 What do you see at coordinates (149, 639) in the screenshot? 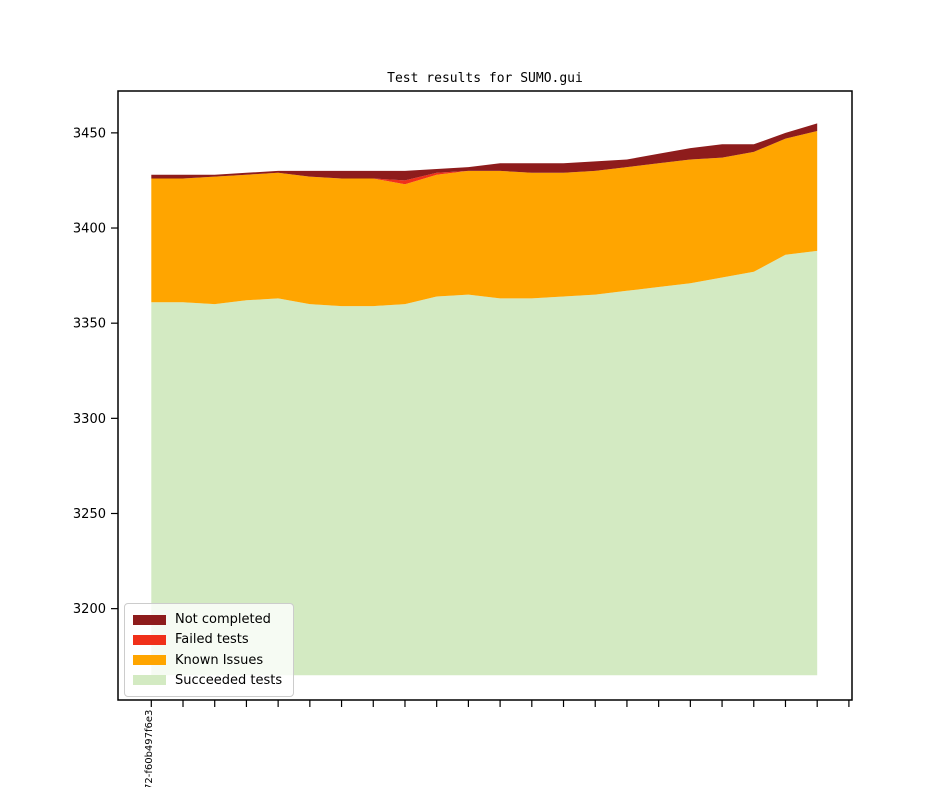
I see `legend-swatch-failed-tests` at bounding box center [149, 639].